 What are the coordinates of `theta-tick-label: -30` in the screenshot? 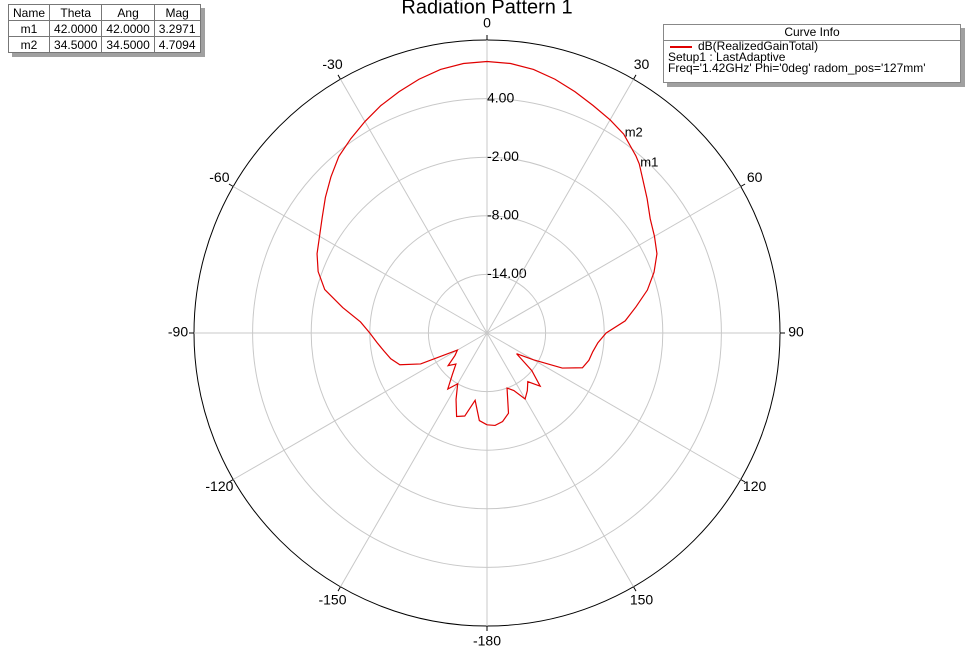 It's located at (332, 64).